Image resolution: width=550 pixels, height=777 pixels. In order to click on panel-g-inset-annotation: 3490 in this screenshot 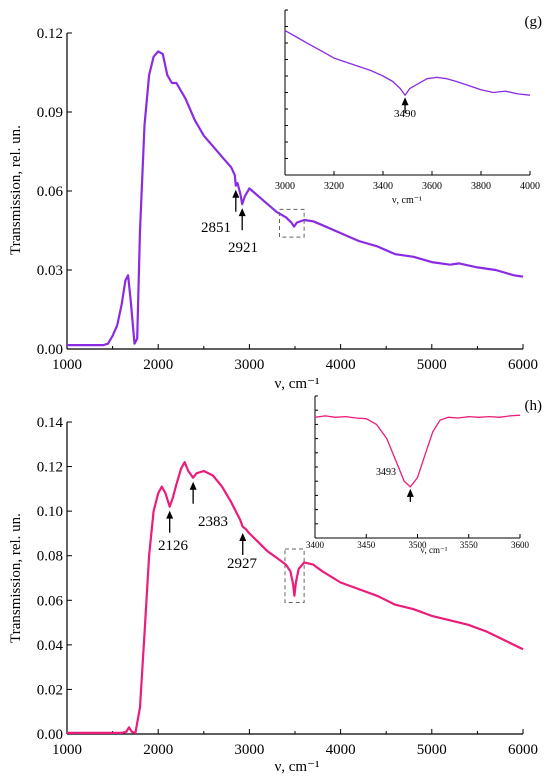, I will do `click(405, 114)`.